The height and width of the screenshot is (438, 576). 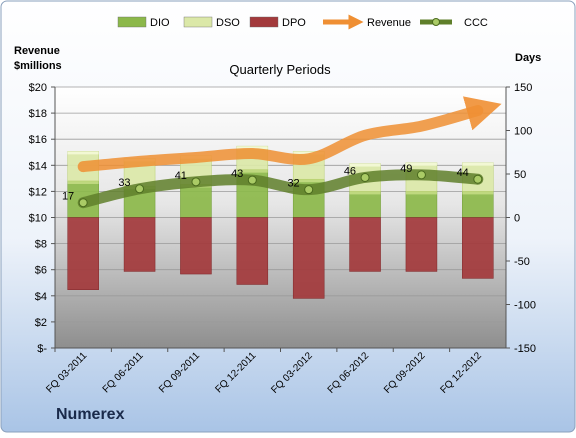 I want to click on legend-label: CCC, so click(x=476, y=23).